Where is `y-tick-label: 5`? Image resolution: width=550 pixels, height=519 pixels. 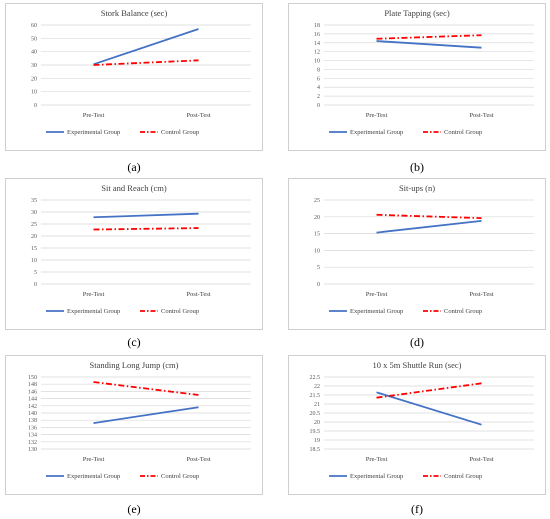
y-tick-label: 5 is located at coordinates (318, 268).